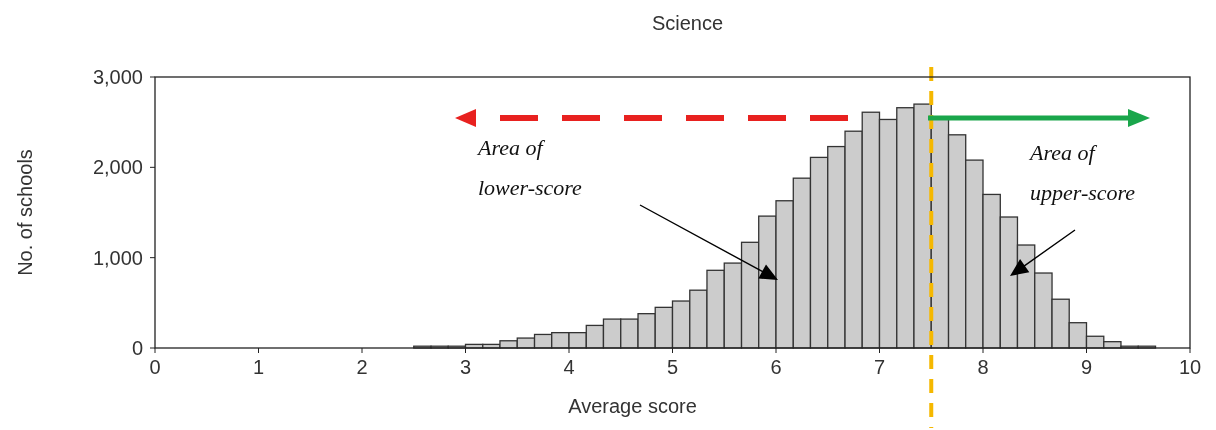 The width and height of the screenshot is (1216, 430). What do you see at coordinates (117, 257) in the screenshot?
I see `y-tick-label: 1,000` at bounding box center [117, 257].